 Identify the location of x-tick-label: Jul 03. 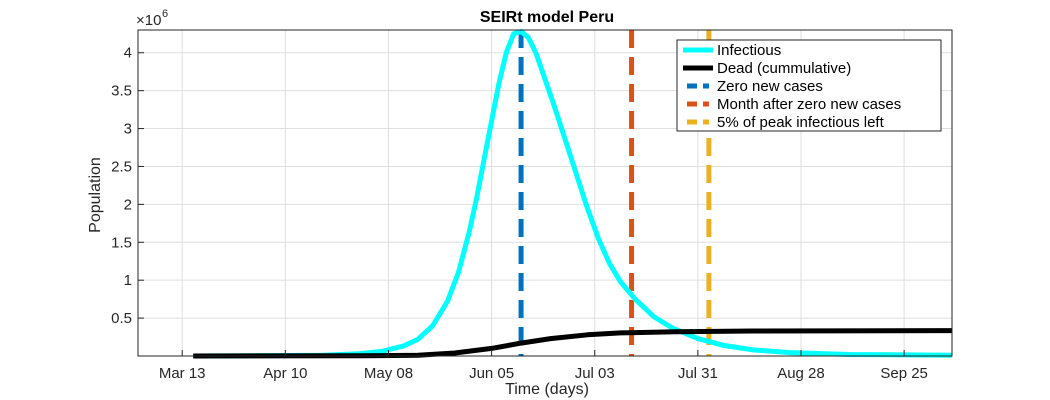
(595, 373).